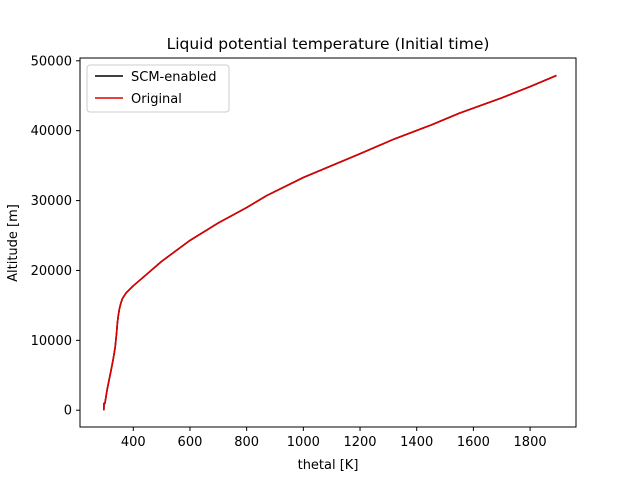 This screenshot has width=640, height=480. Describe the element at coordinates (55, 236) in the screenshot. I see `y-axis-ticks: 0 10000 20000 30000 40000 50000` at that location.